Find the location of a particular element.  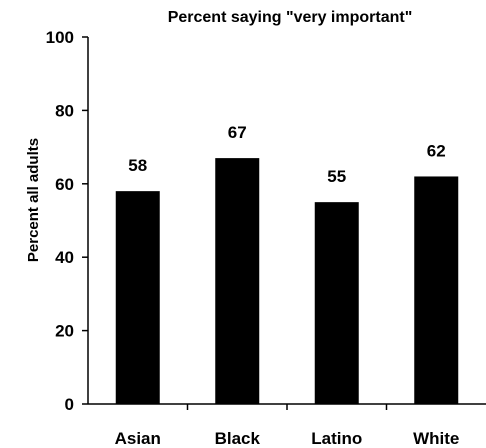

bar-asian is located at coordinates (137, 297).